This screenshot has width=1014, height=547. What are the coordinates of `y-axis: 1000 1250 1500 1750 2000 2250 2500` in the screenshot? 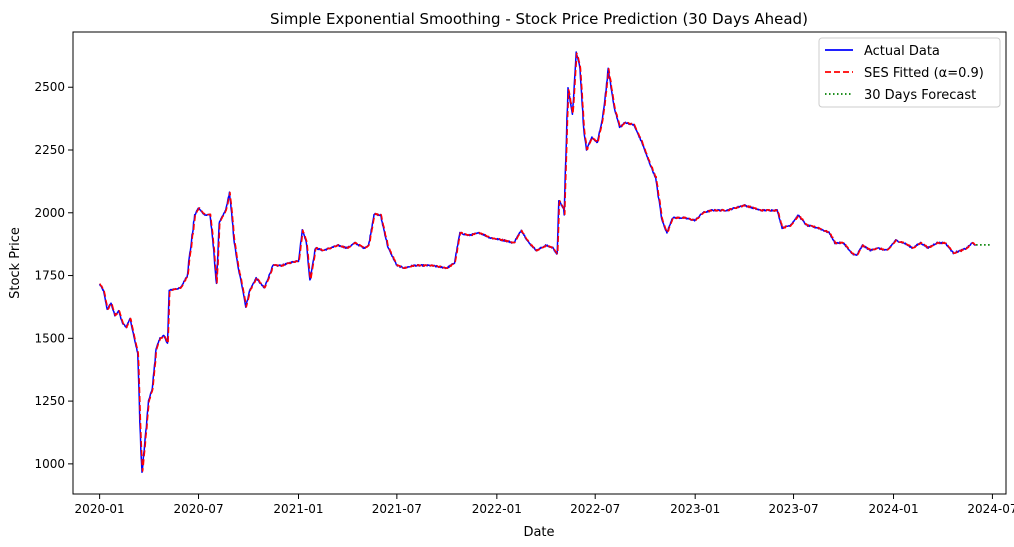 It's located at (53, 275).